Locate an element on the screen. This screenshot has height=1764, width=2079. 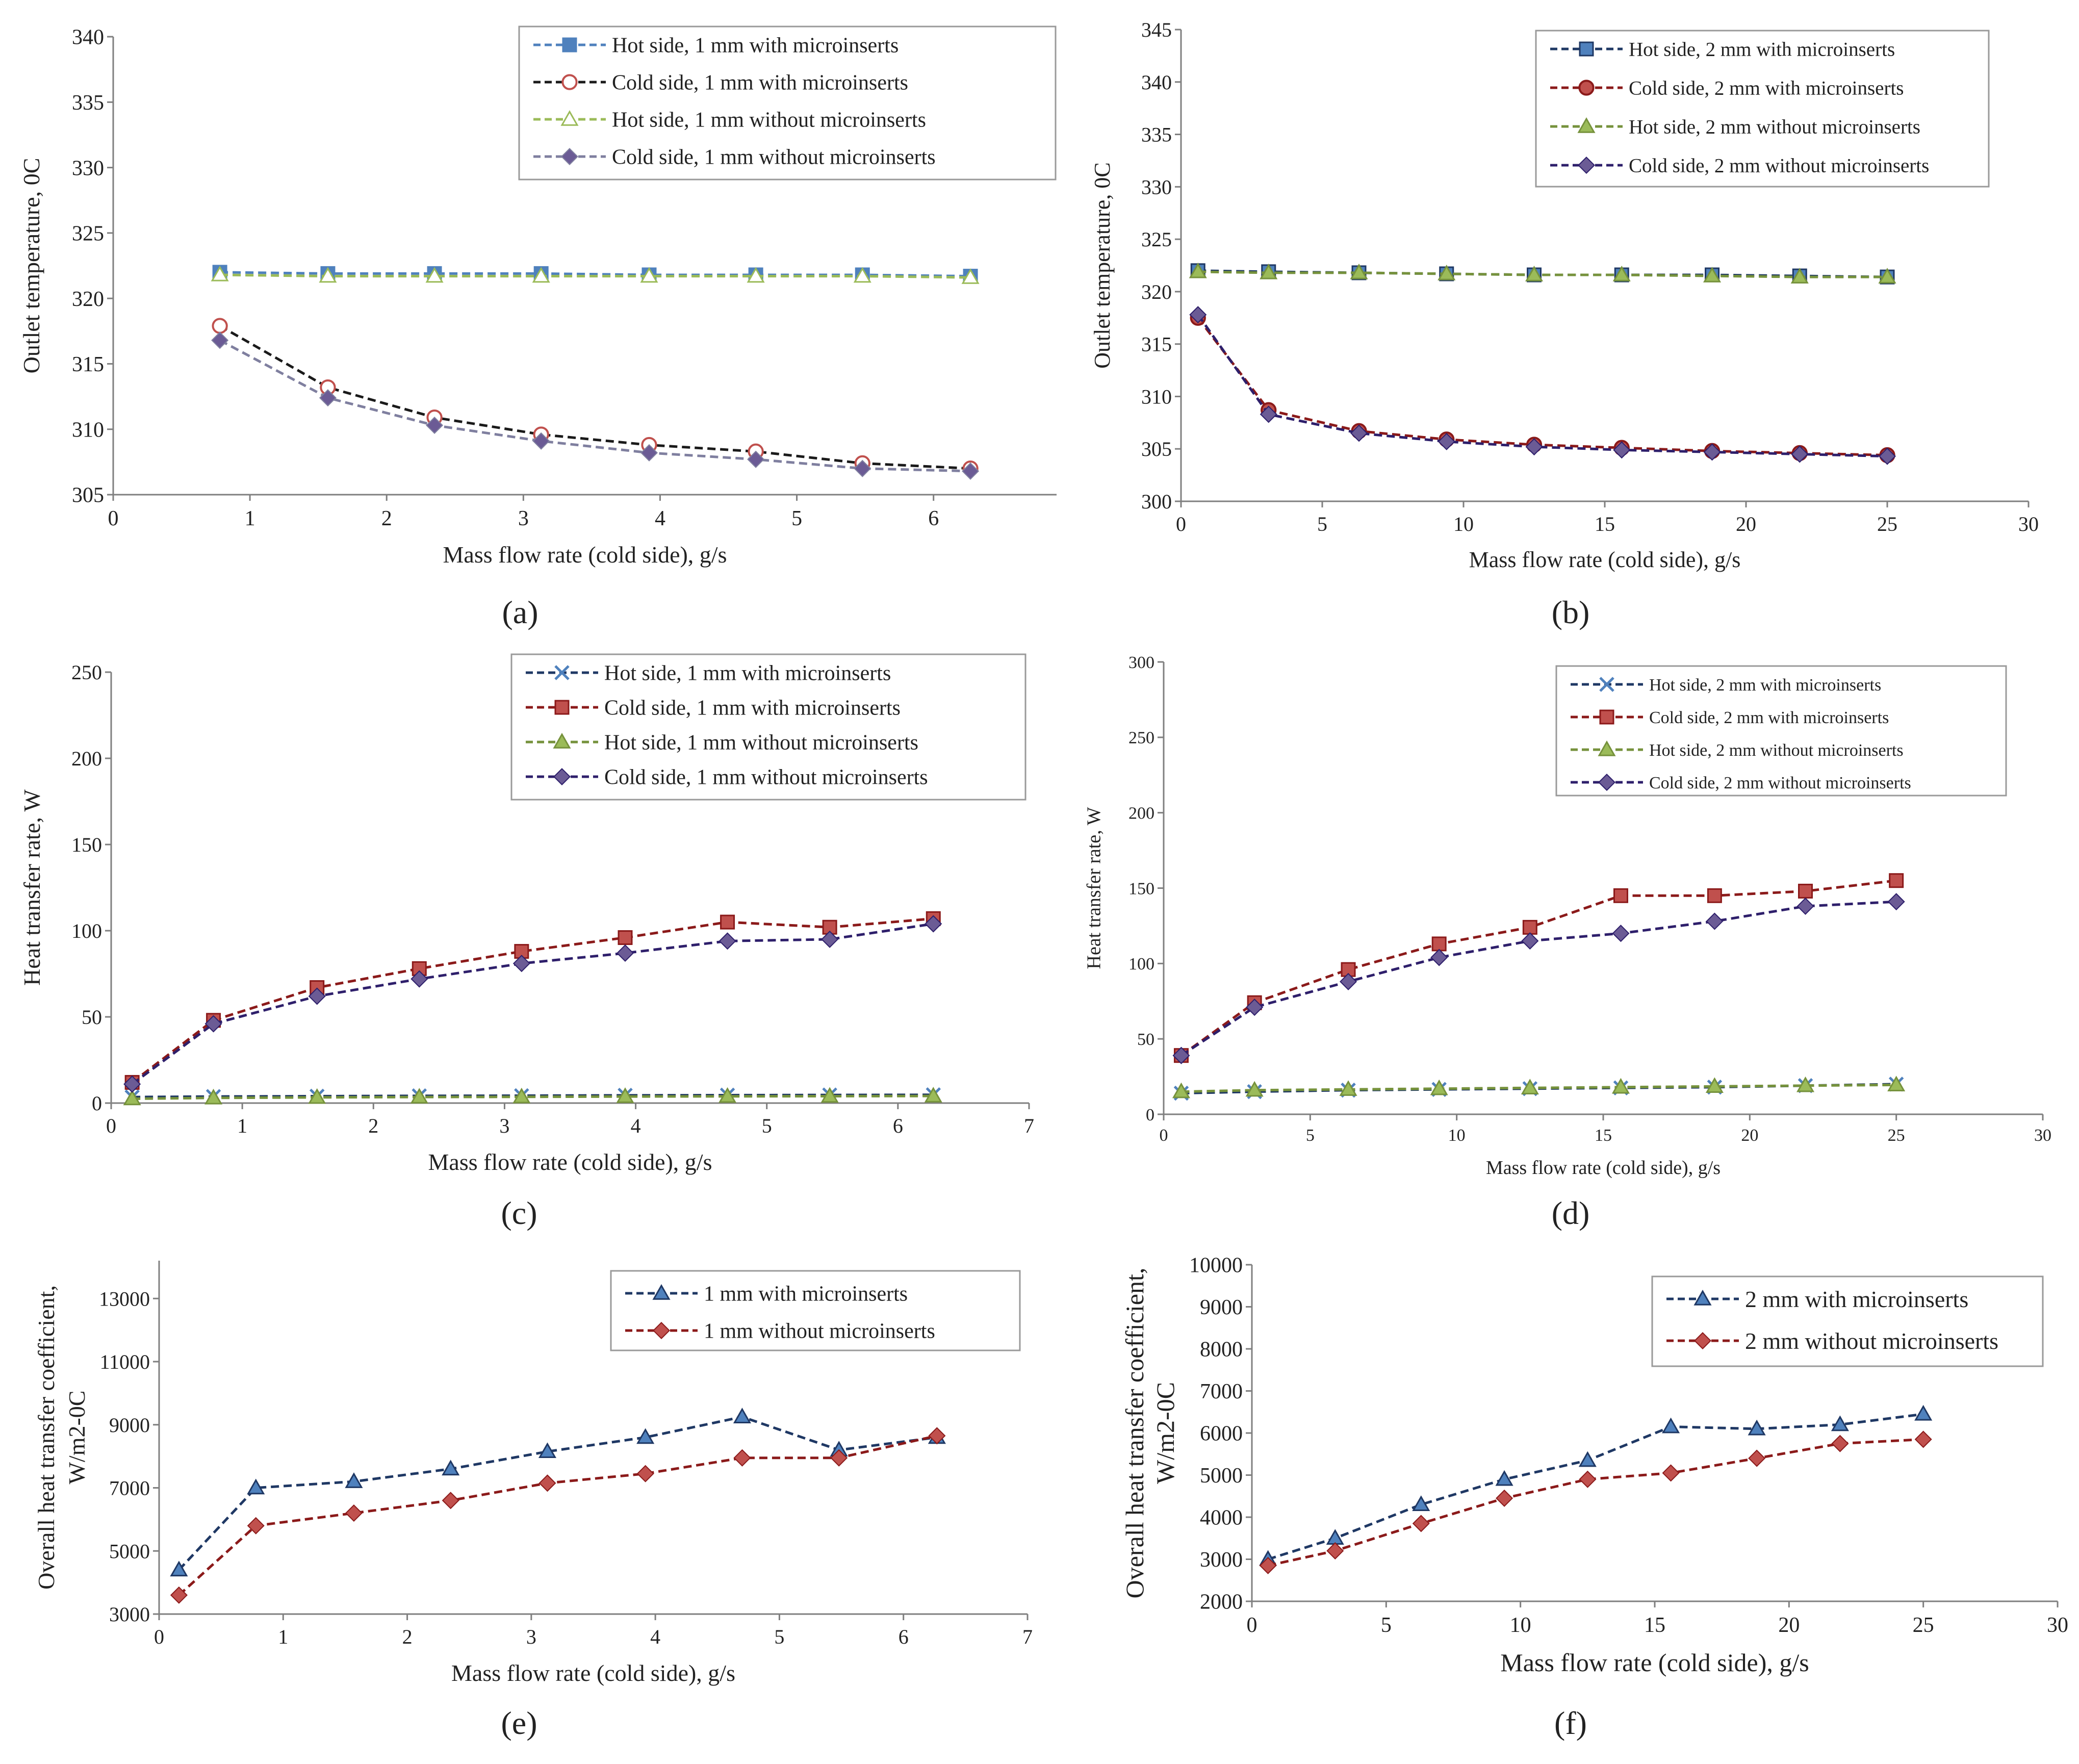
y-tick-label: 2000 is located at coordinates (1222, 1603).